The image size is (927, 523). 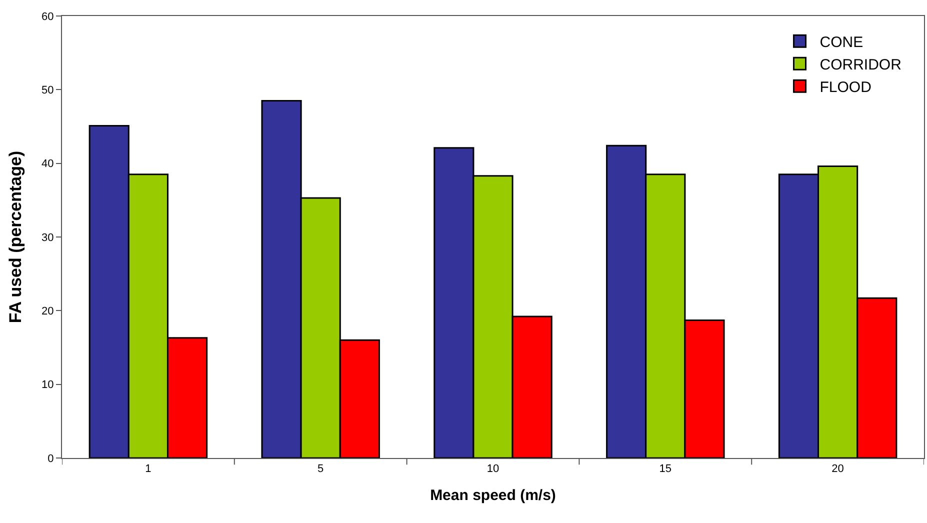 What do you see at coordinates (842, 42) in the screenshot?
I see `legend-label: CONE` at bounding box center [842, 42].